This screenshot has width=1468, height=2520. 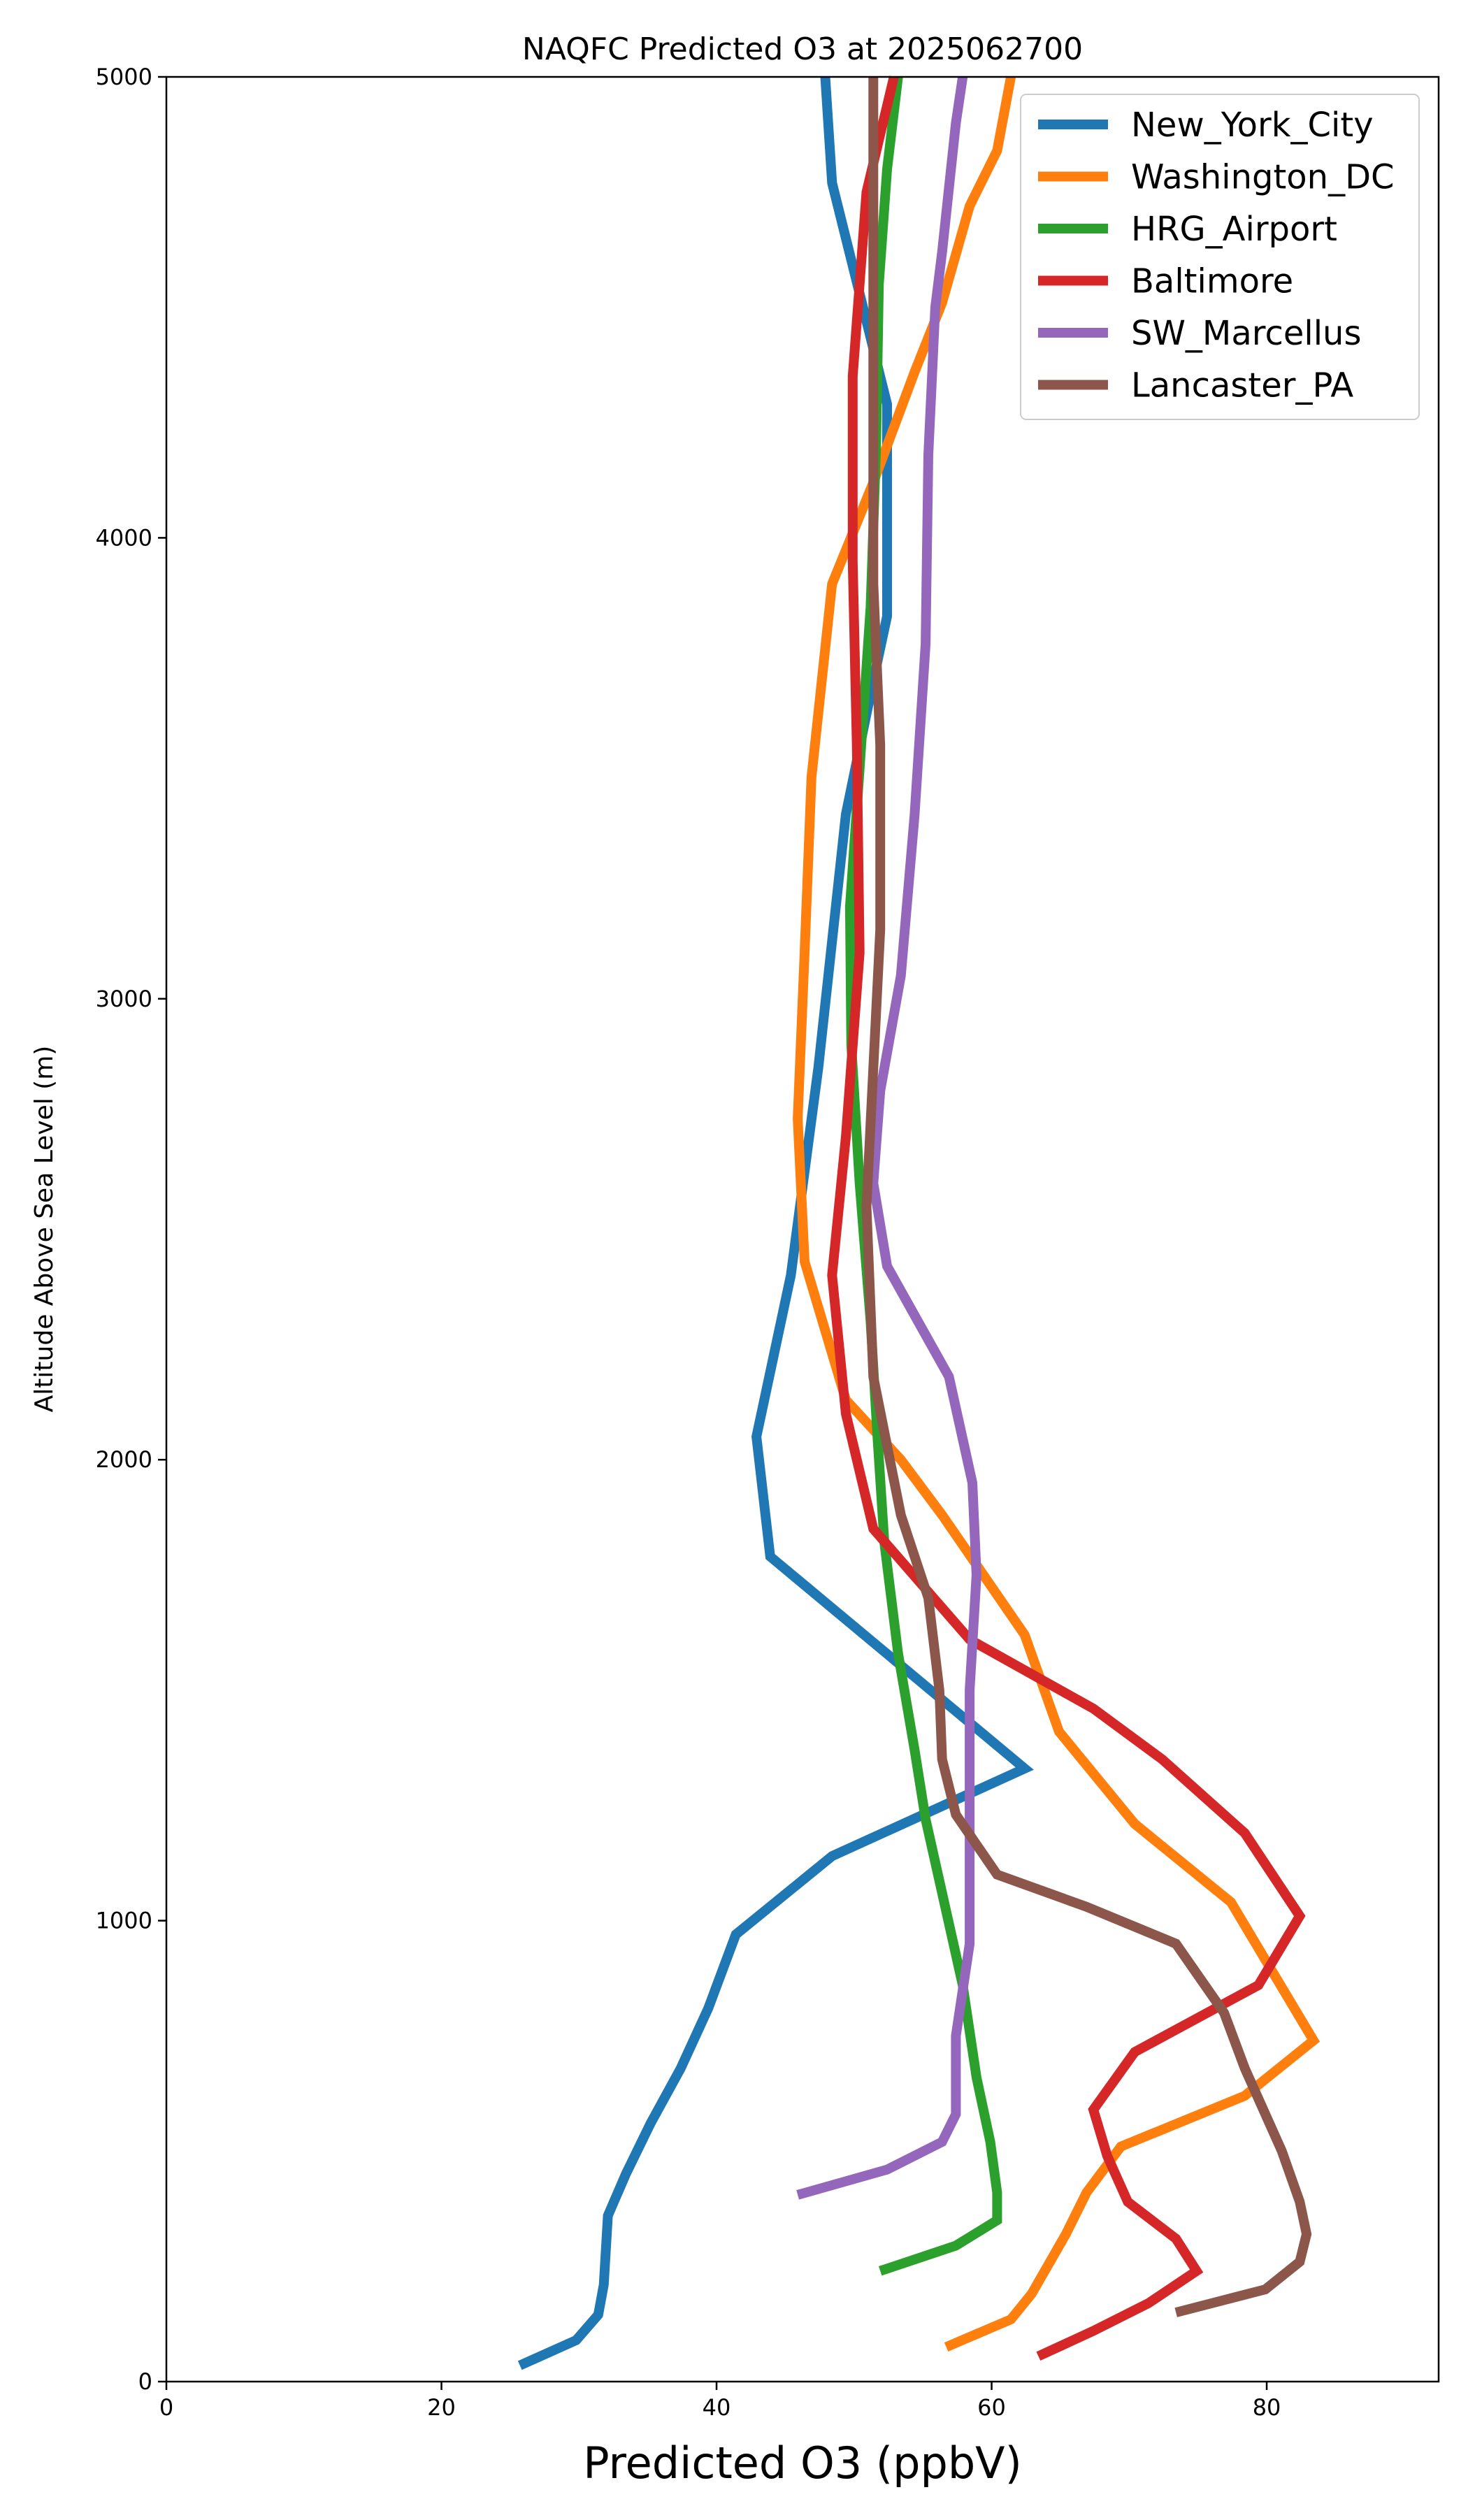 What do you see at coordinates (1246, 333) in the screenshot?
I see `legend-label-sw-marcellus: SW_Marcellus` at bounding box center [1246, 333].